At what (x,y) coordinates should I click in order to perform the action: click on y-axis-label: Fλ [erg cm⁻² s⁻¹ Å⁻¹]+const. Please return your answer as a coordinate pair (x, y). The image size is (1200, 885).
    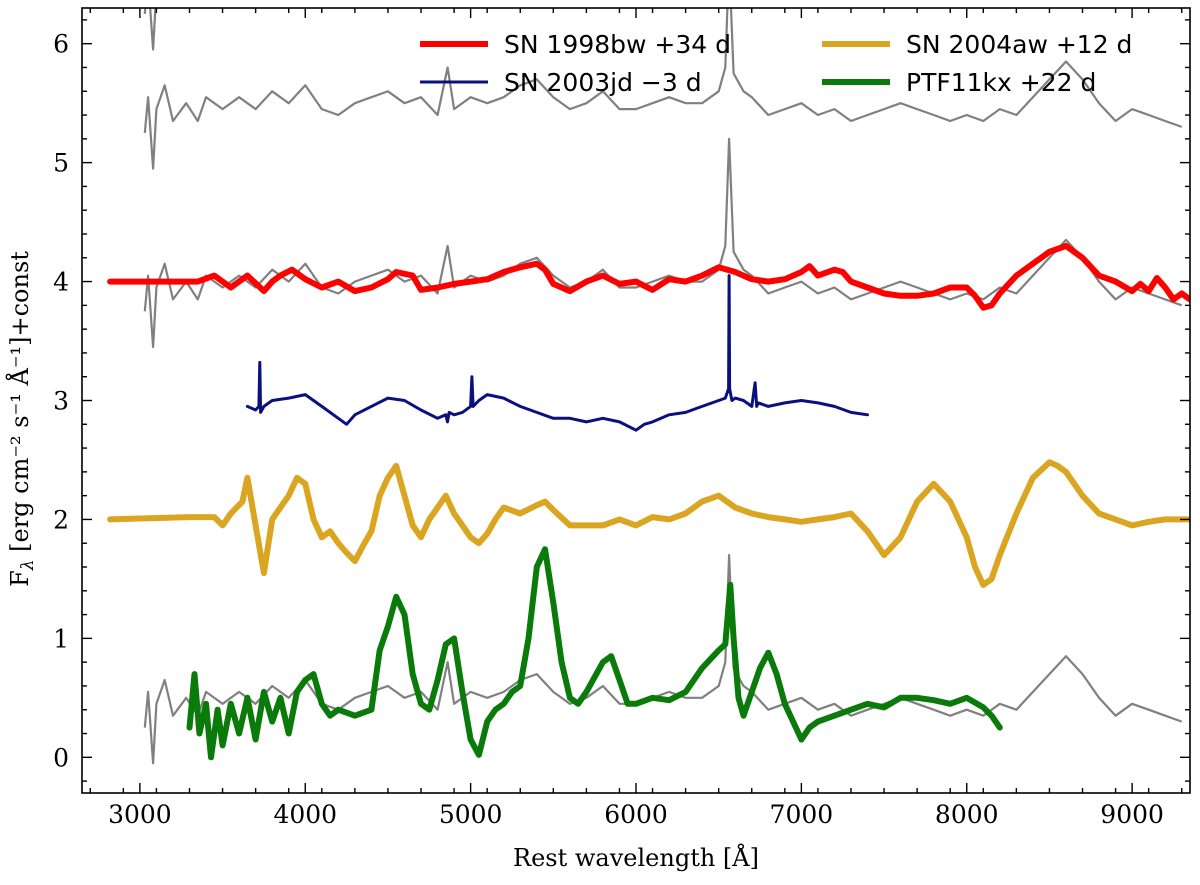
    Looking at the image, I should click on (21, 419).